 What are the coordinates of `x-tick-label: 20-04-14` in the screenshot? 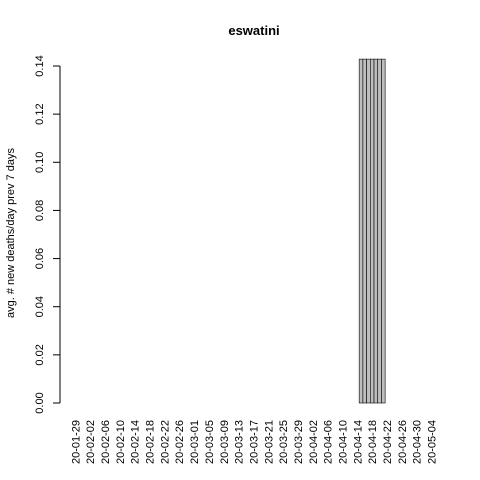 It's located at (358, 442).